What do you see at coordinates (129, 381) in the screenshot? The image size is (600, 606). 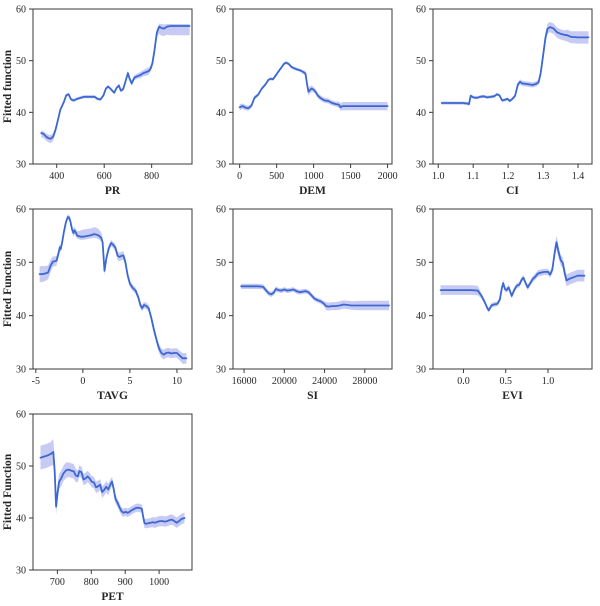 I see `x-tick-label: 5` at bounding box center [129, 381].